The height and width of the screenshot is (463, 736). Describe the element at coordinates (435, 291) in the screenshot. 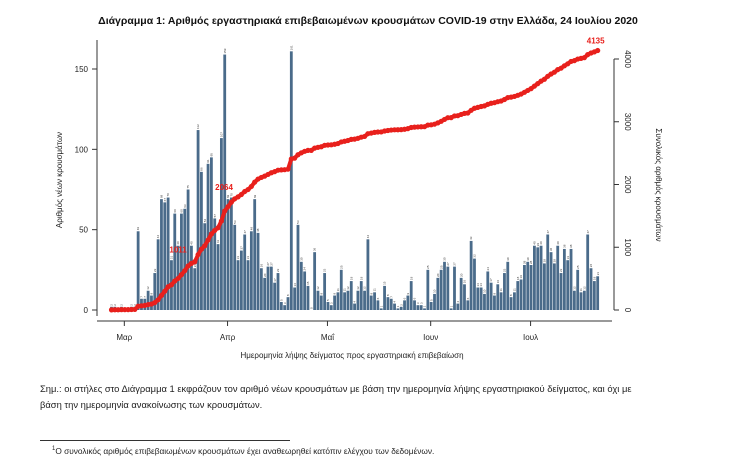

I see `bar-value-label: 10` at that location.